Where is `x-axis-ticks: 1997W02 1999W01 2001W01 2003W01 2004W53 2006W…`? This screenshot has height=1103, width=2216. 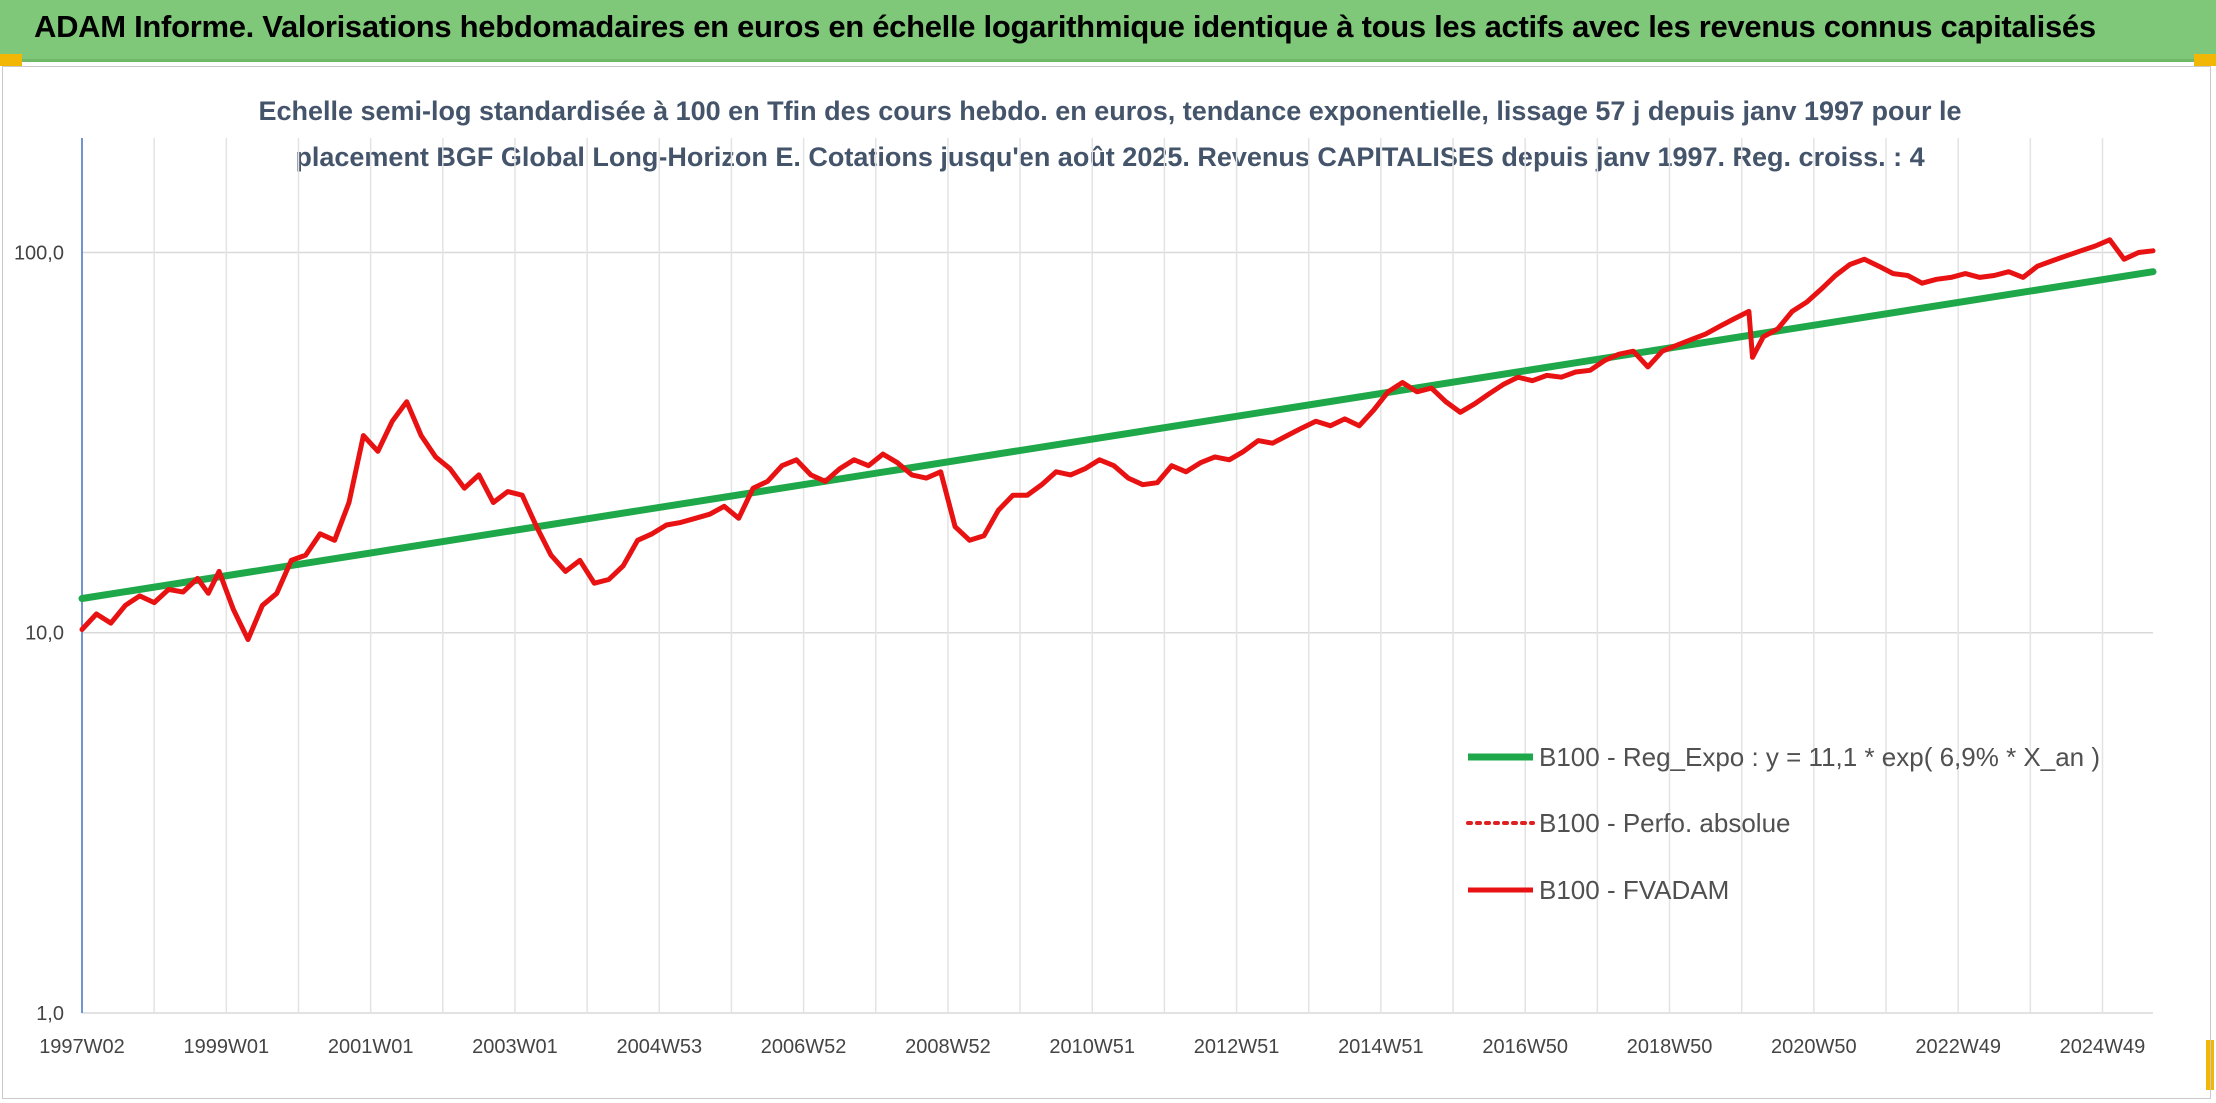 x-axis-ticks: 1997W02 1999W01 2001W01 2003W01 2004W53 2006W… is located at coordinates (1092, 1047).